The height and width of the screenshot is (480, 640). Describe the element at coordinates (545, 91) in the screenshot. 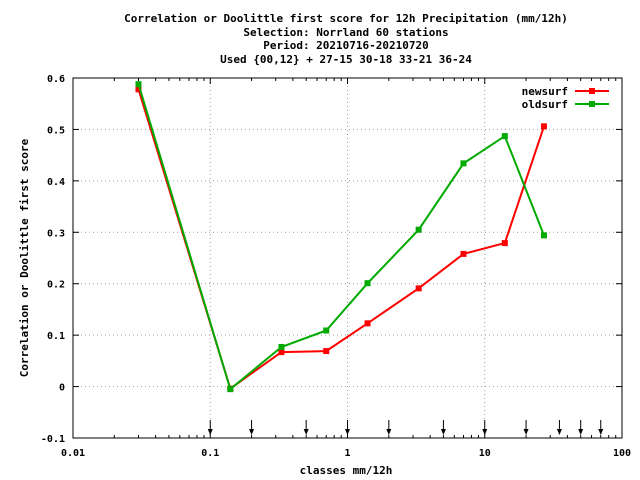

I see `legend-label-newsurf: newsurf` at that location.